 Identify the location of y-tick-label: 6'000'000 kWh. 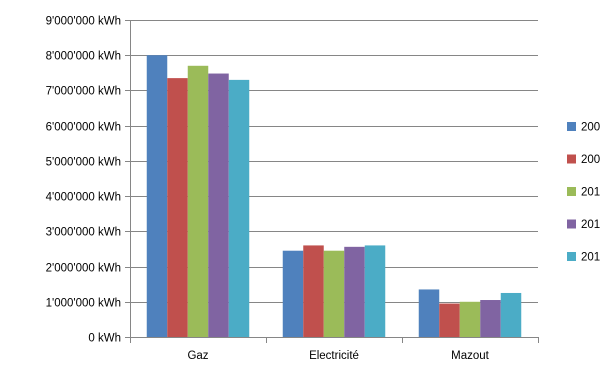
(83, 128).